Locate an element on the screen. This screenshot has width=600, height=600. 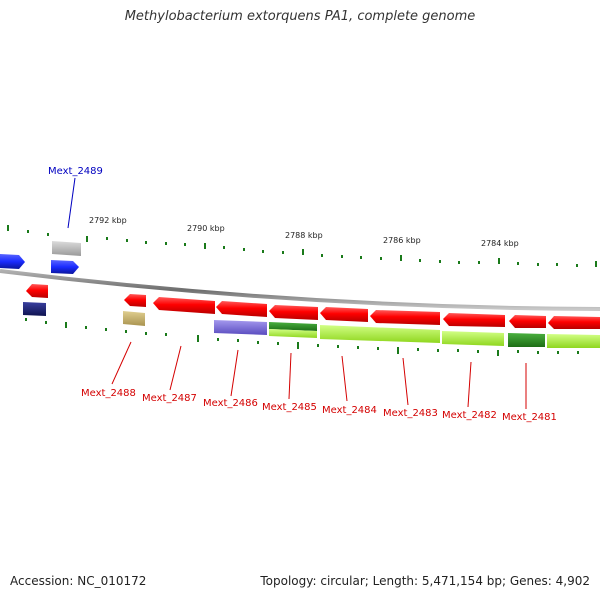
gene-label: Mext_2481 is located at coordinates (529, 417).